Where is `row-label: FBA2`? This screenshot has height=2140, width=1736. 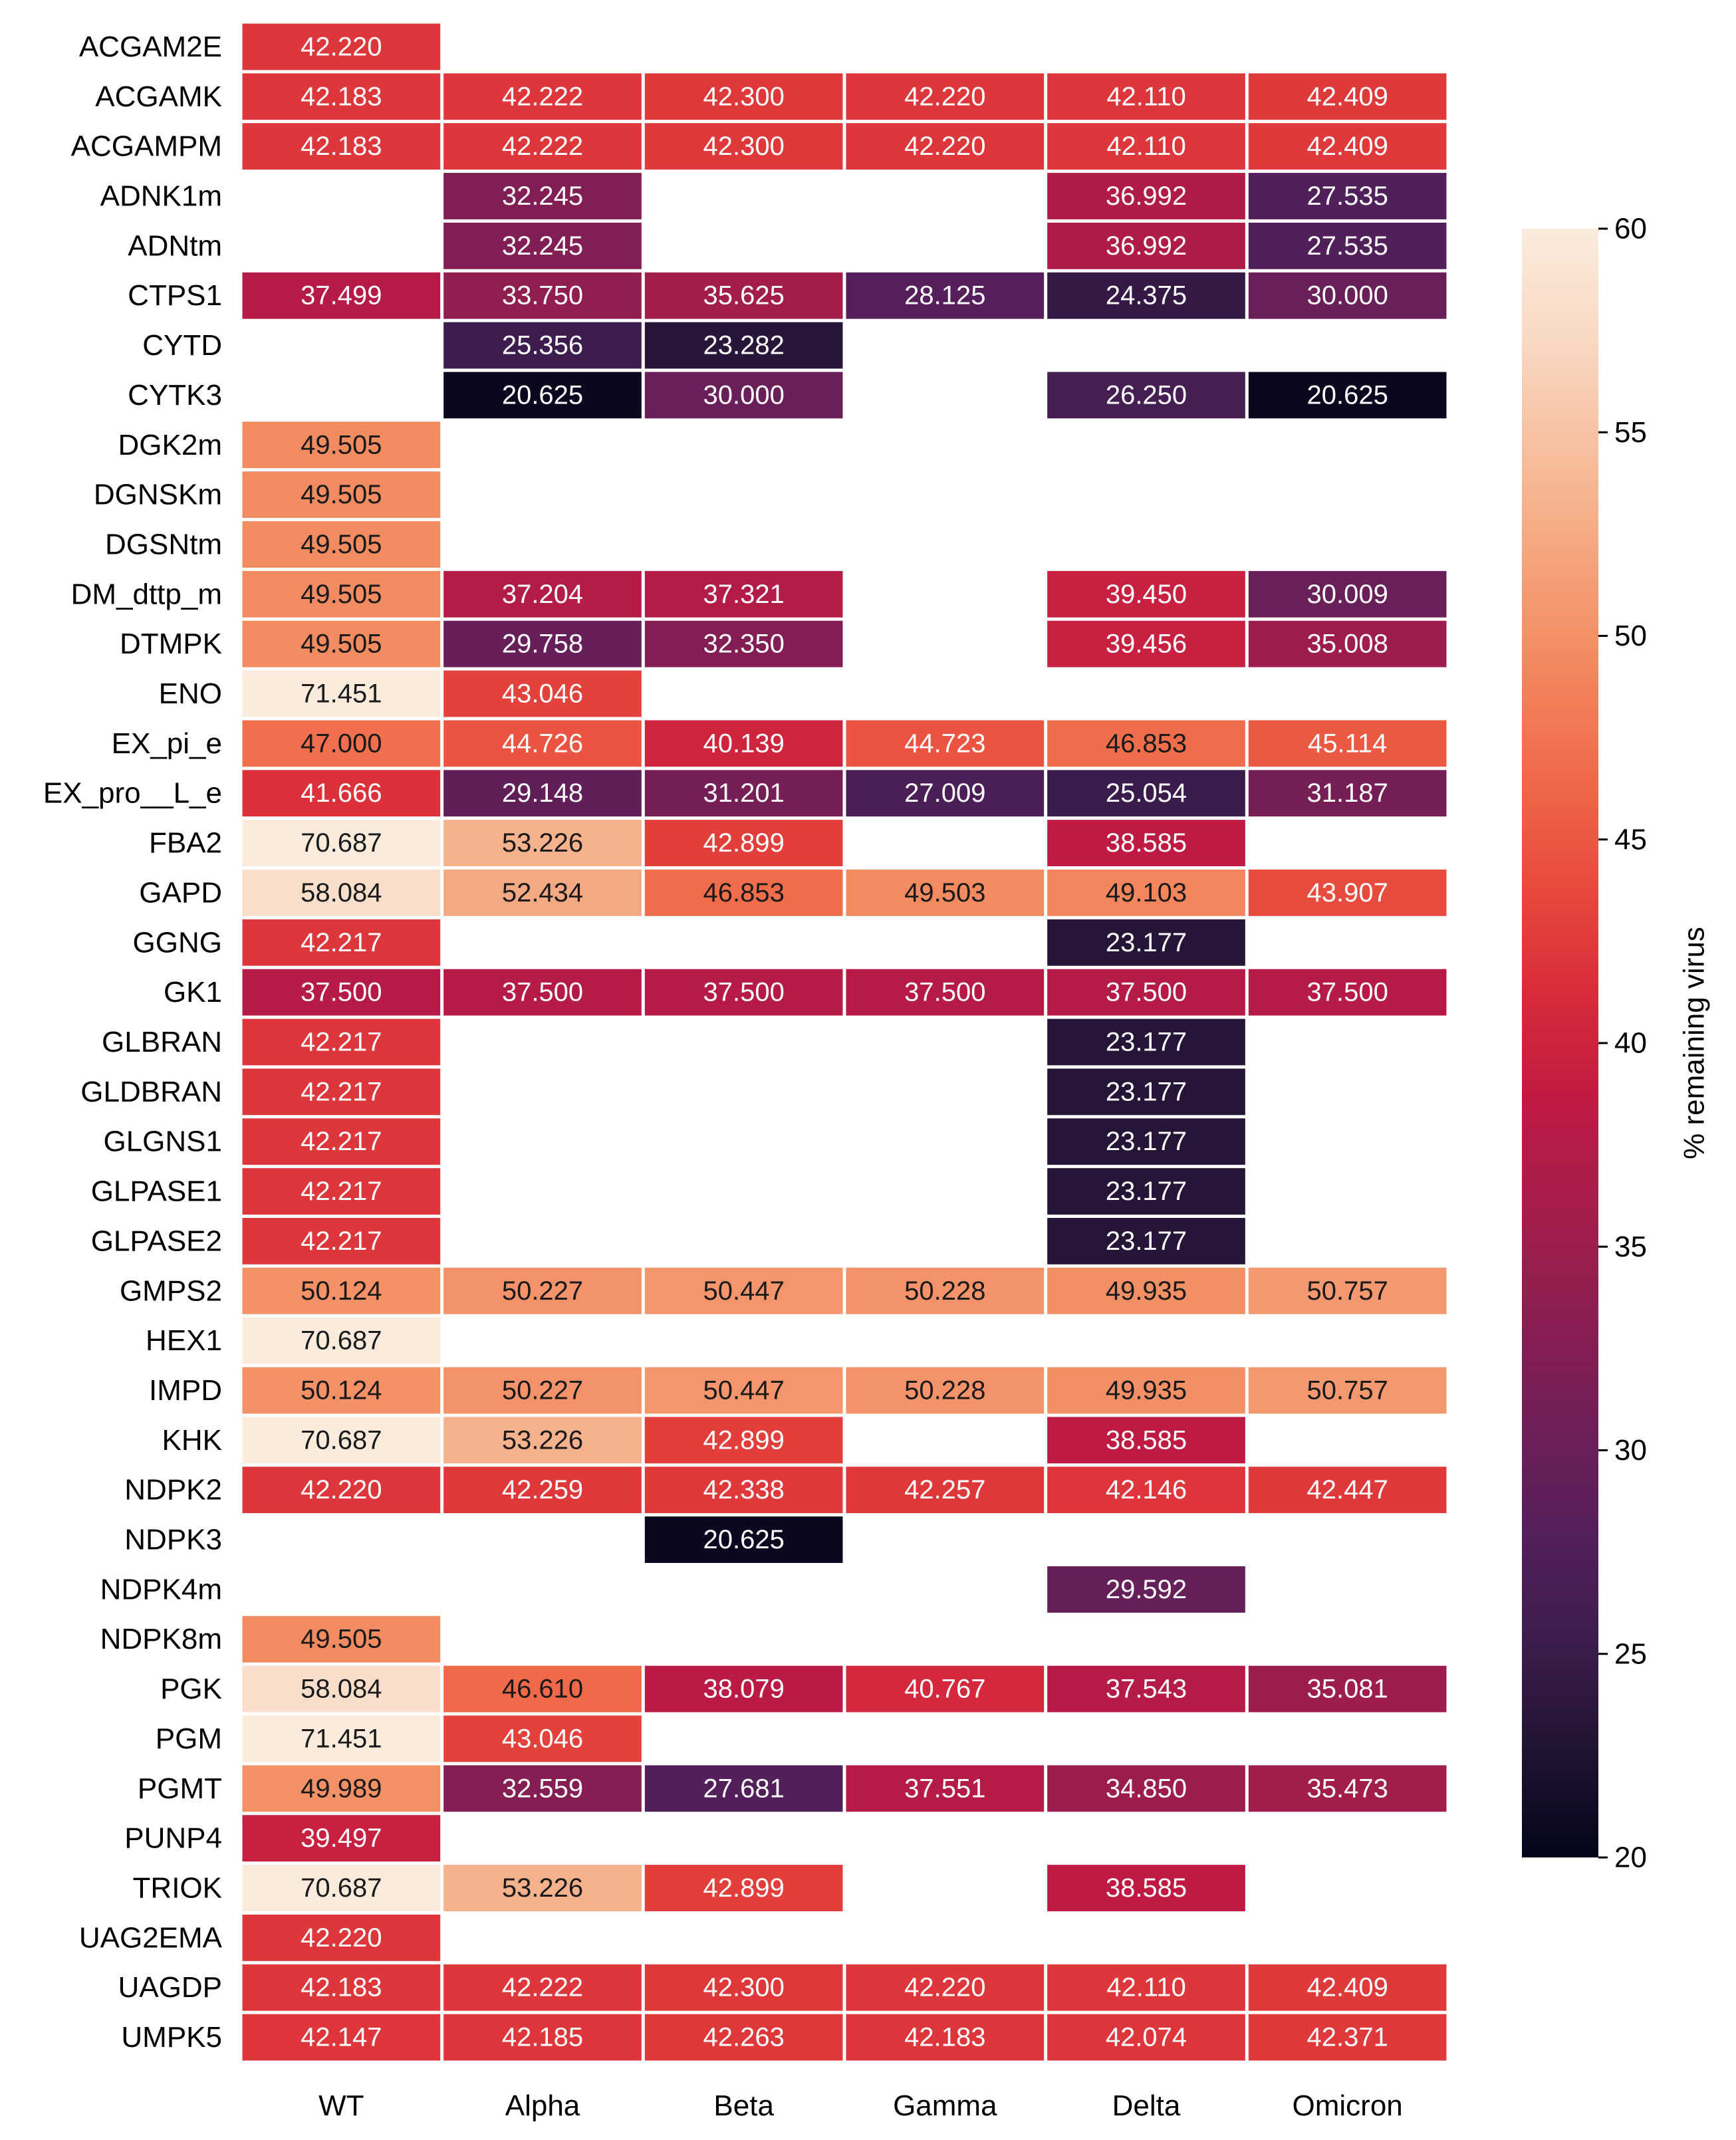 row-label: FBA2 is located at coordinates (185, 843).